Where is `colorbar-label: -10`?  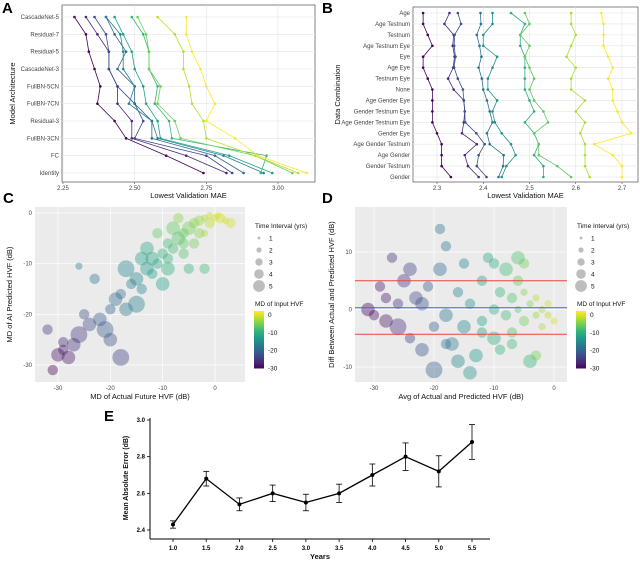
colorbar-label: -10 is located at coordinates (273, 333).